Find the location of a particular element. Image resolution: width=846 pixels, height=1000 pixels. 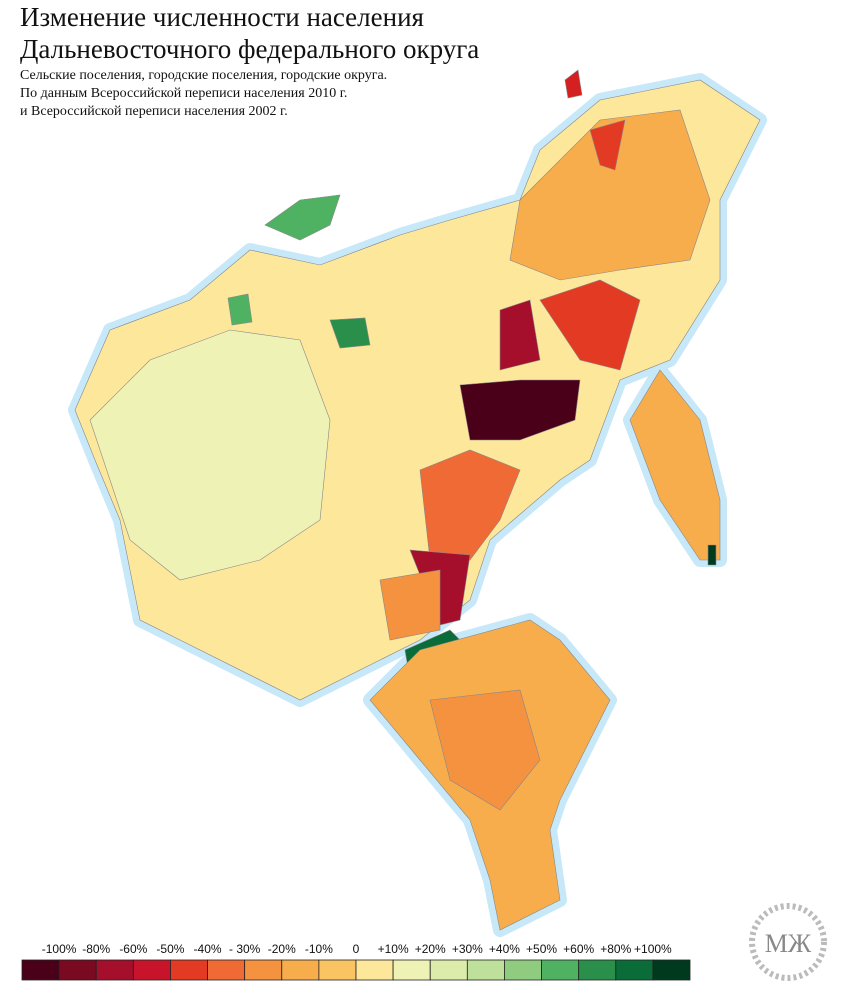

legend-label: +100% is located at coordinates (653, 949).